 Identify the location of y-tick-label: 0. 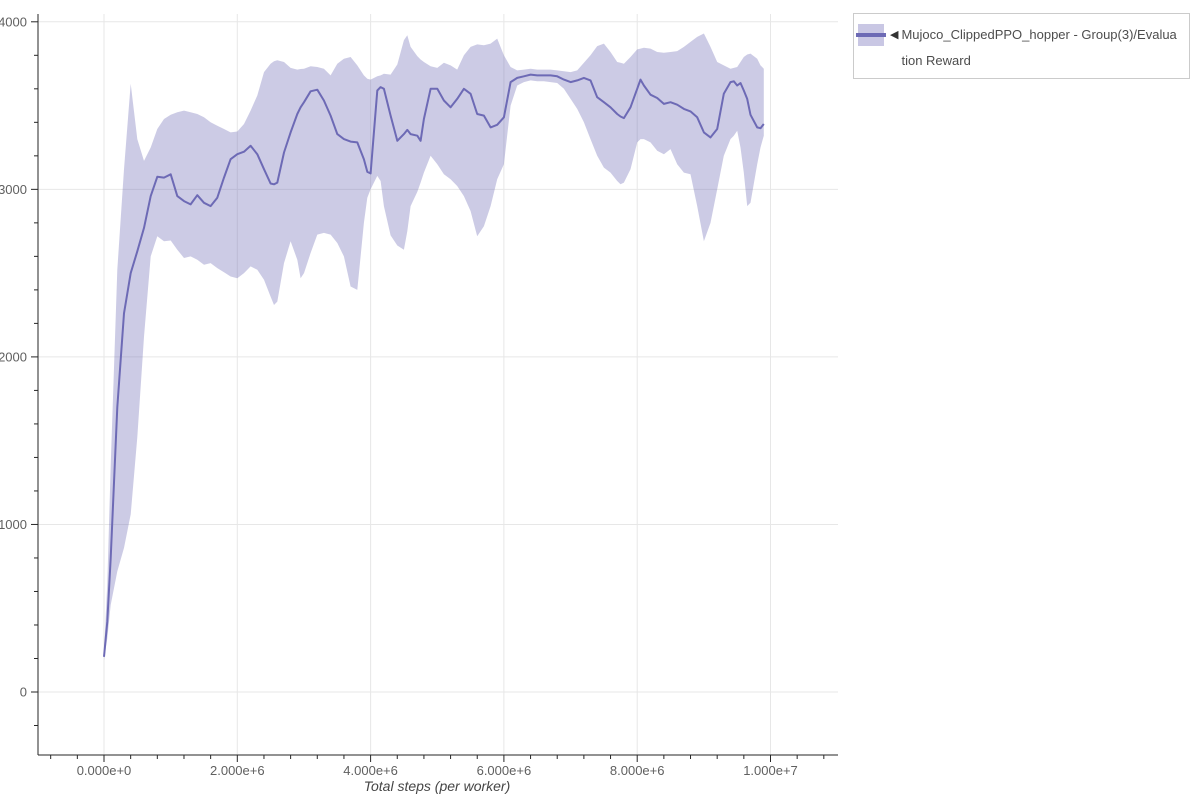
(23, 692).